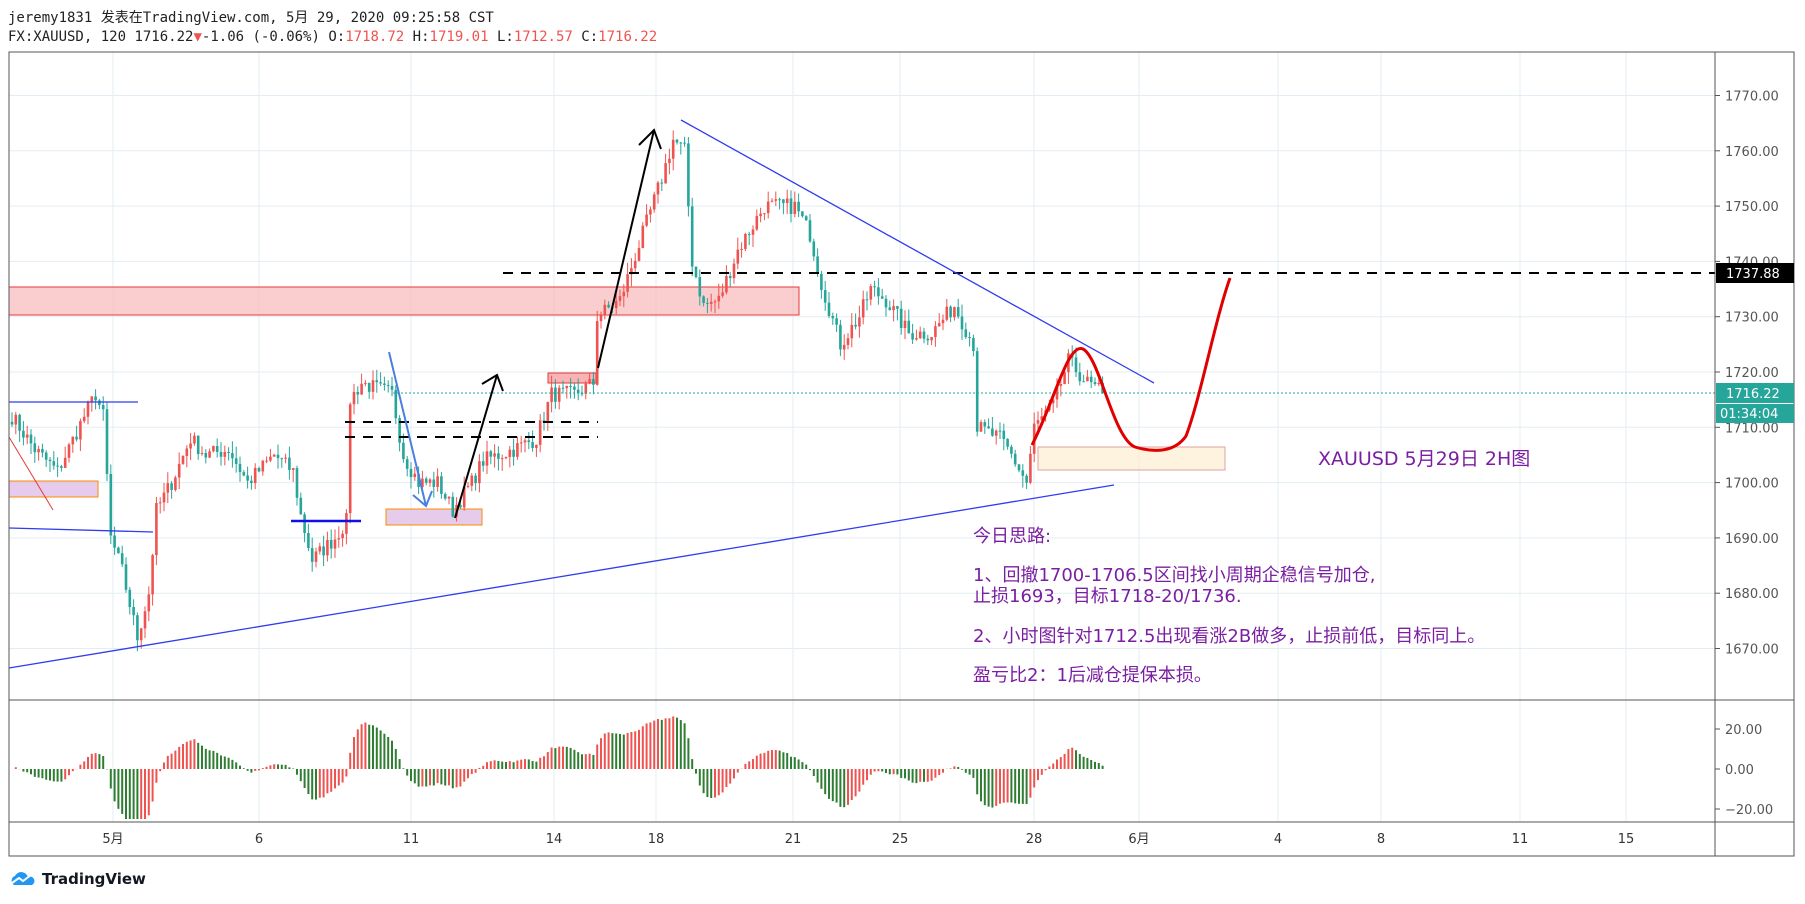 Image resolution: width=1805 pixels, height=904 pixels. I want to click on price-tick-label: 1750.00, so click(1752, 207).